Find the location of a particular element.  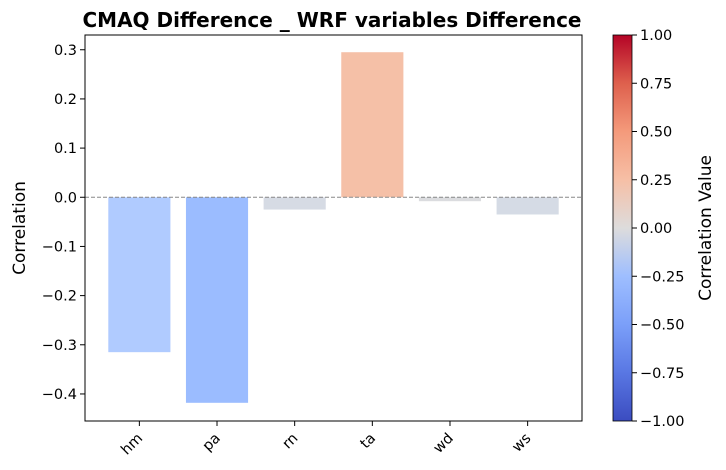

bar-hm is located at coordinates (139, 275).